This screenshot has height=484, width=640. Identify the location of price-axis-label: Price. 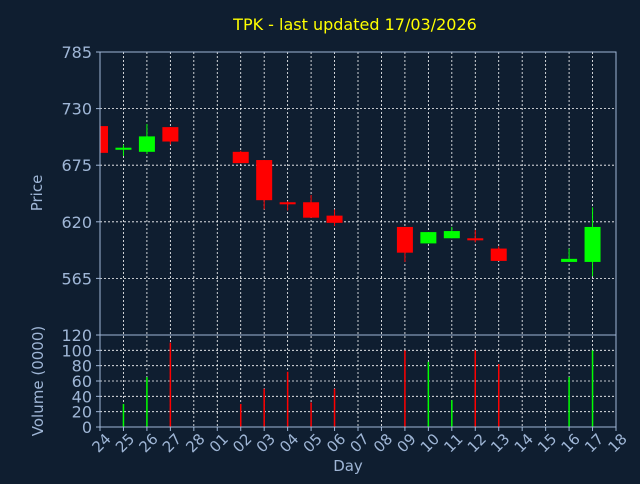
(37, 193).